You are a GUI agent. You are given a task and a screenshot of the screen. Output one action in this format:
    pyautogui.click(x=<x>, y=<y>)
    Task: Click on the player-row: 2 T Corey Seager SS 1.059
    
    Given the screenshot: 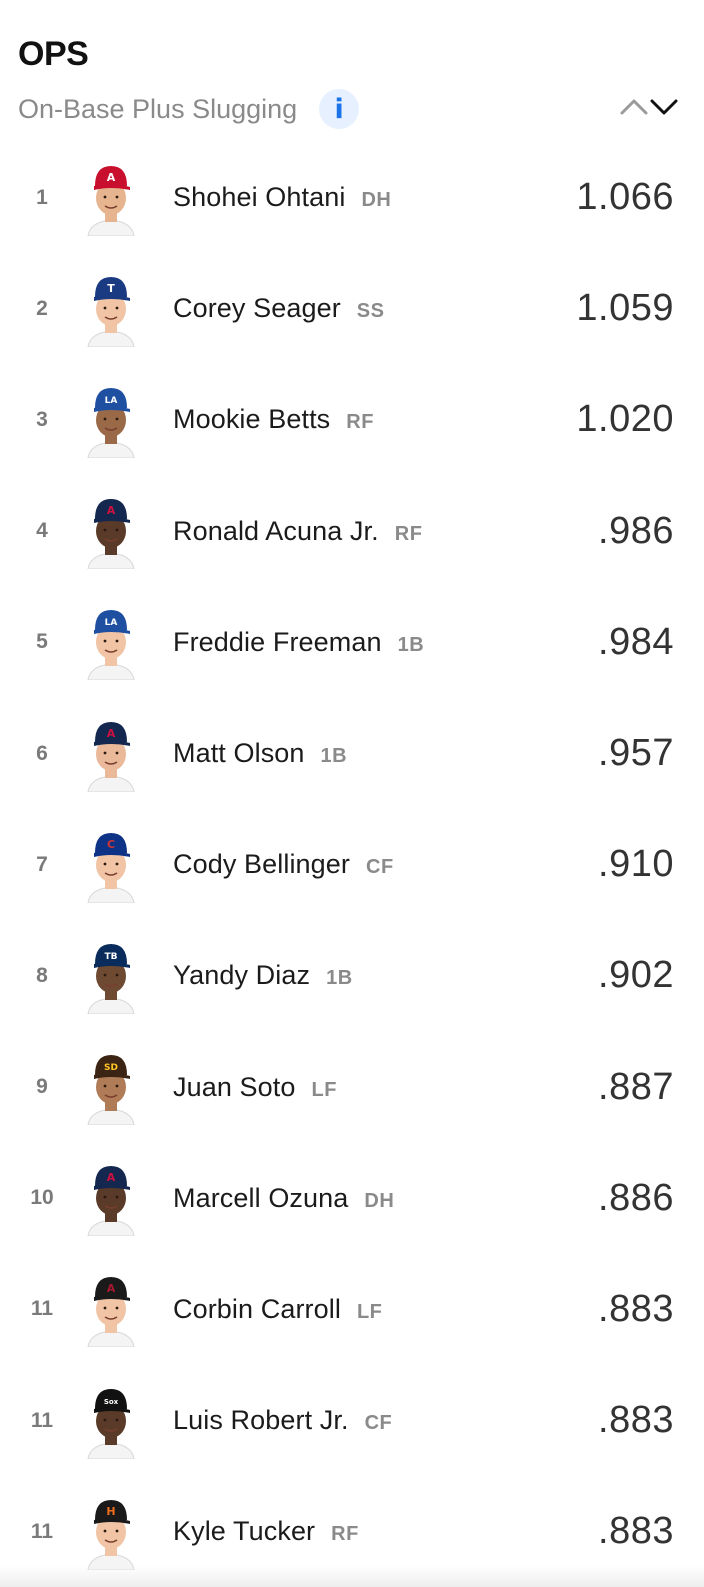 What is the action you would take?
    pyautogui.click(x=352, y=308)
    